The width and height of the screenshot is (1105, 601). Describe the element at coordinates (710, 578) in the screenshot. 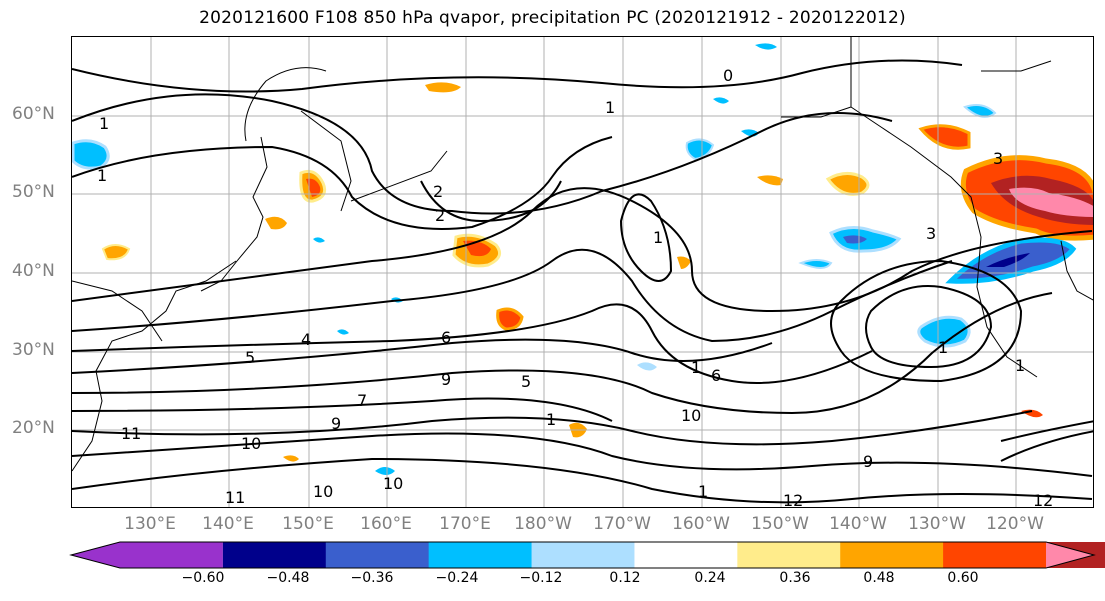

I see `colorbar-tick: 0.24` at that location.